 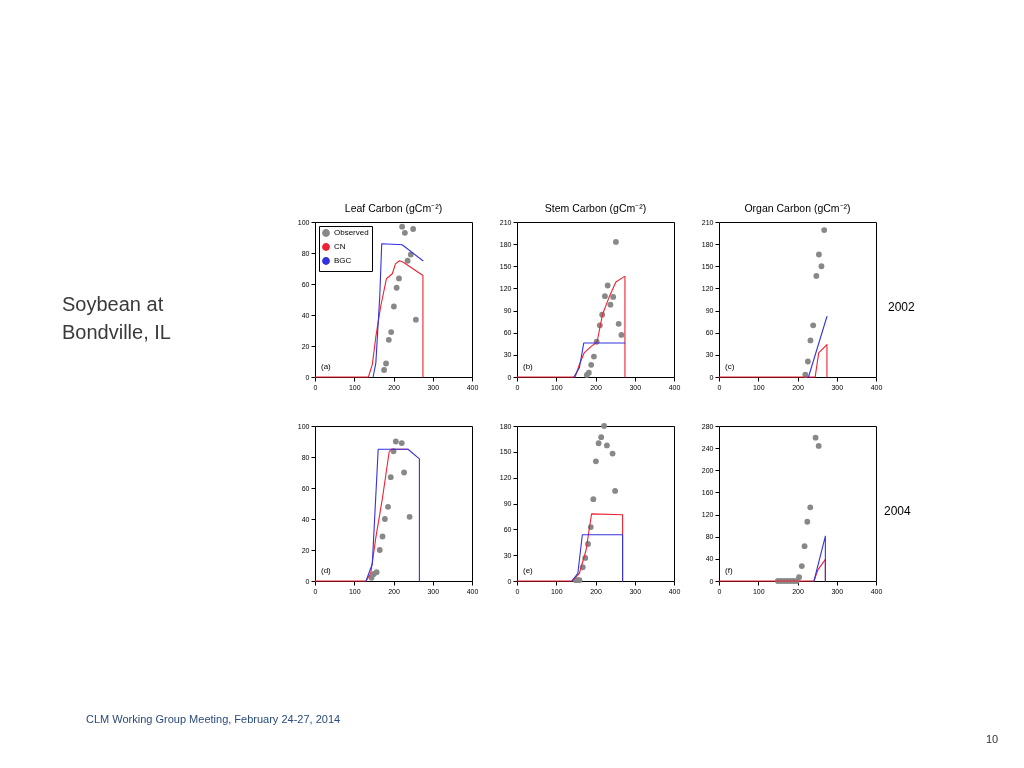 What do you see at coordinates (213, 719) in the screenshot?
I see `text: CLM Working Group Meeting, February 24-27, 2014` at bounding box center [213, 719].